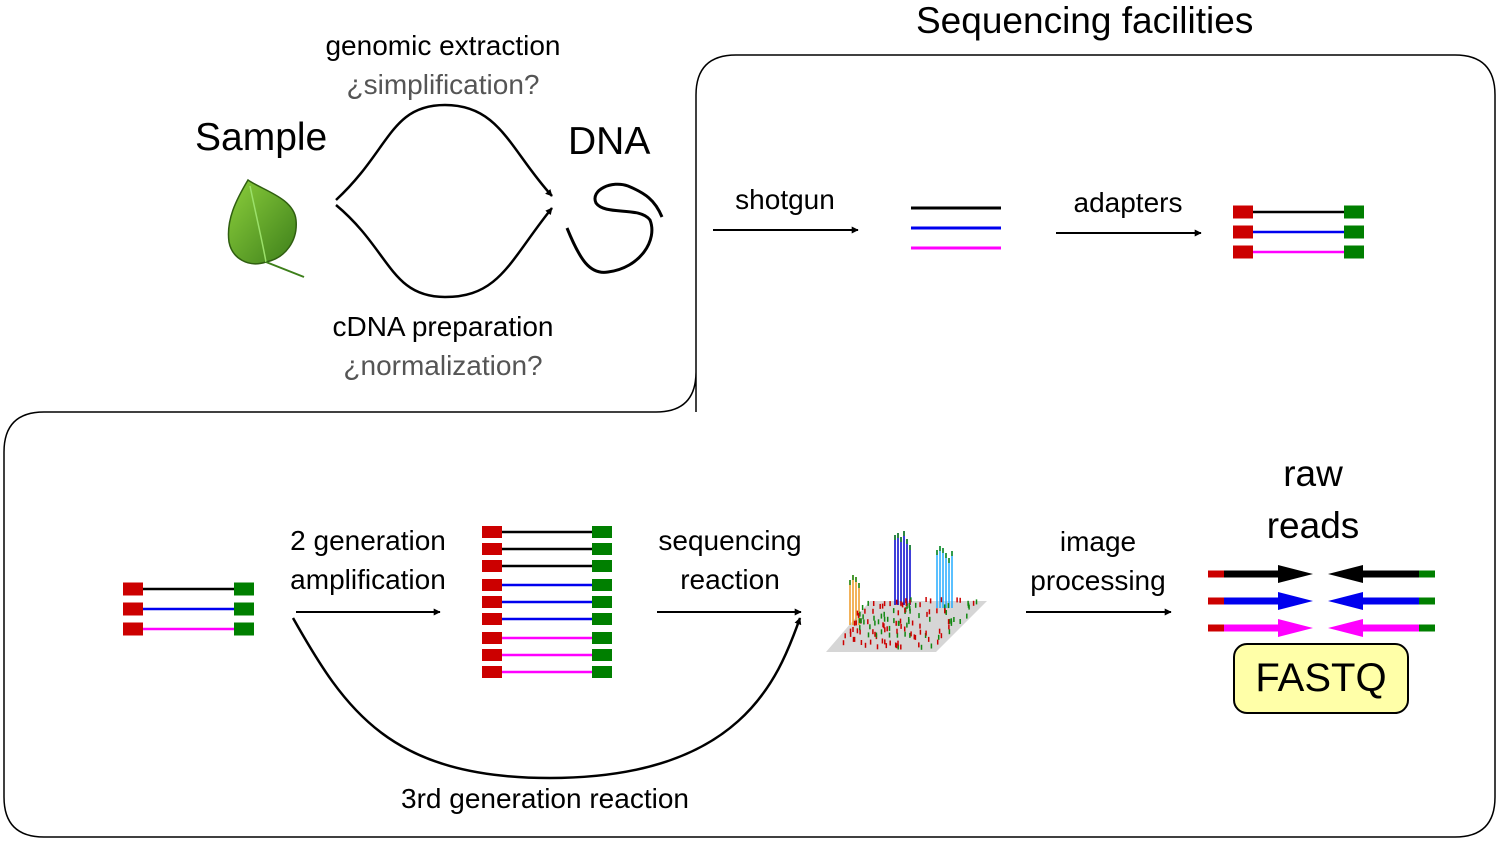  I want to click on cdna-preparation-path, so click(444, 251).